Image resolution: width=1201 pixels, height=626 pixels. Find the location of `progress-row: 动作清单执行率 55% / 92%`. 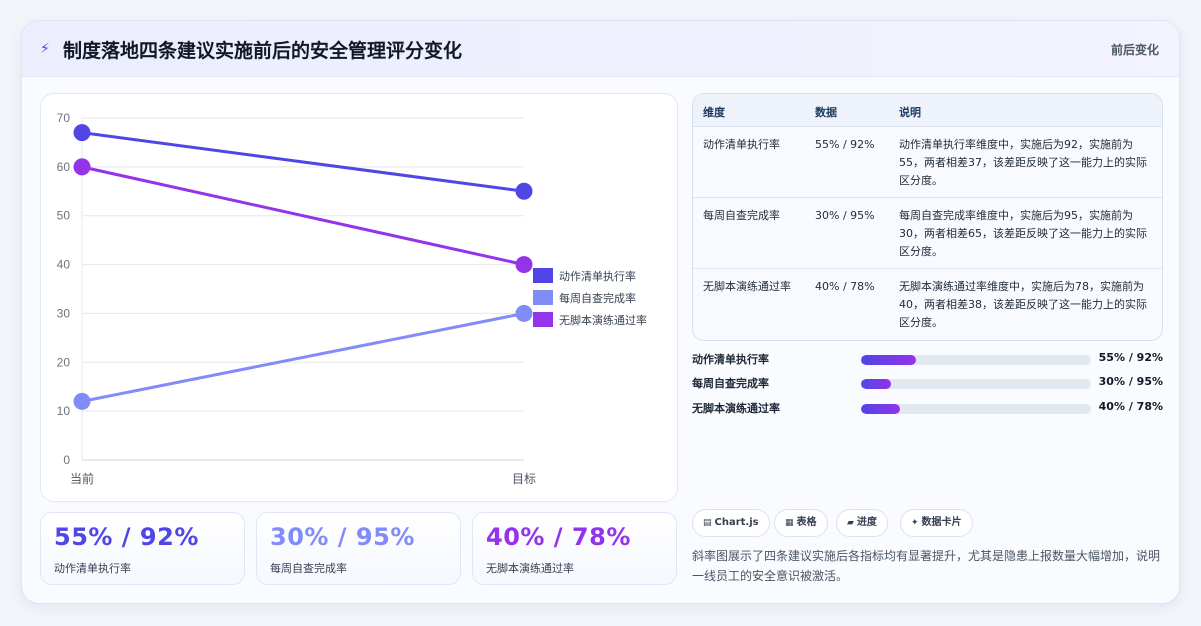

progress-row: 动作清单执行率 55% / 92% is located at coordinates (927, 360).